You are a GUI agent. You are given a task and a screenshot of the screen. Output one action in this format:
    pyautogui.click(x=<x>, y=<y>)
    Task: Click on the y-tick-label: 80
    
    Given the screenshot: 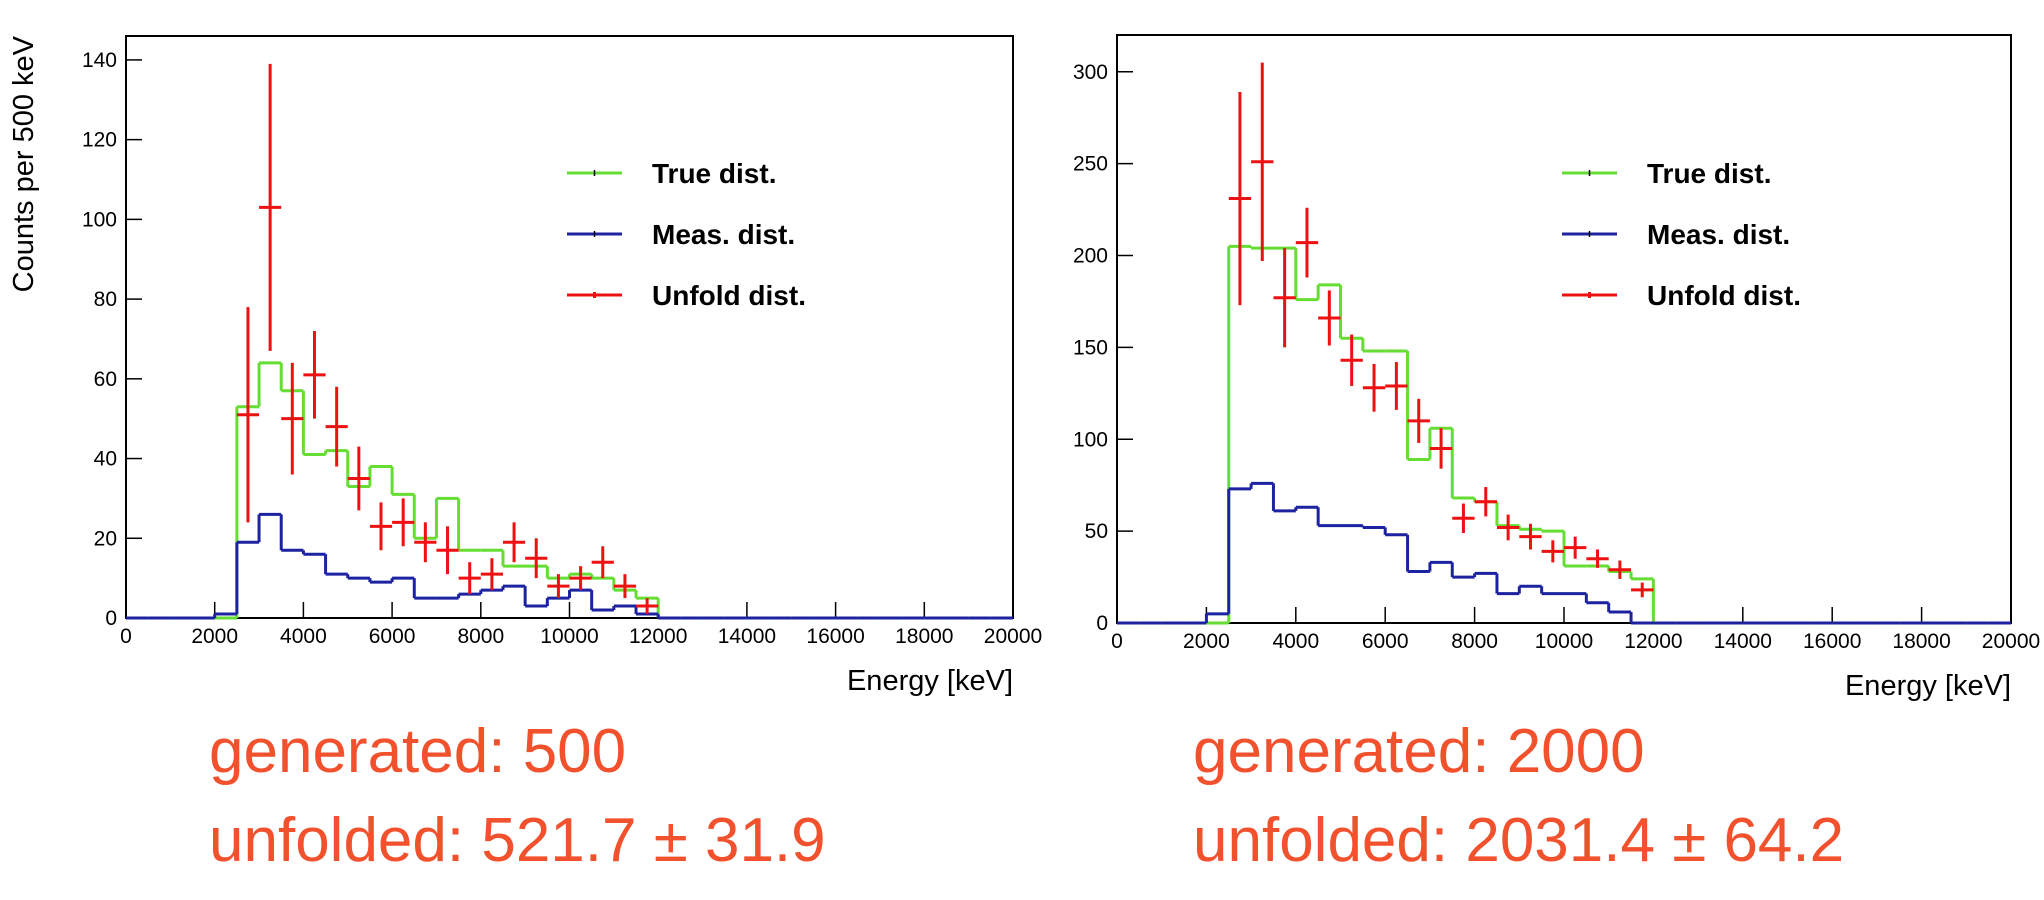 What is the action you would take?
    pyautogui.click(x=105, y=299)
    